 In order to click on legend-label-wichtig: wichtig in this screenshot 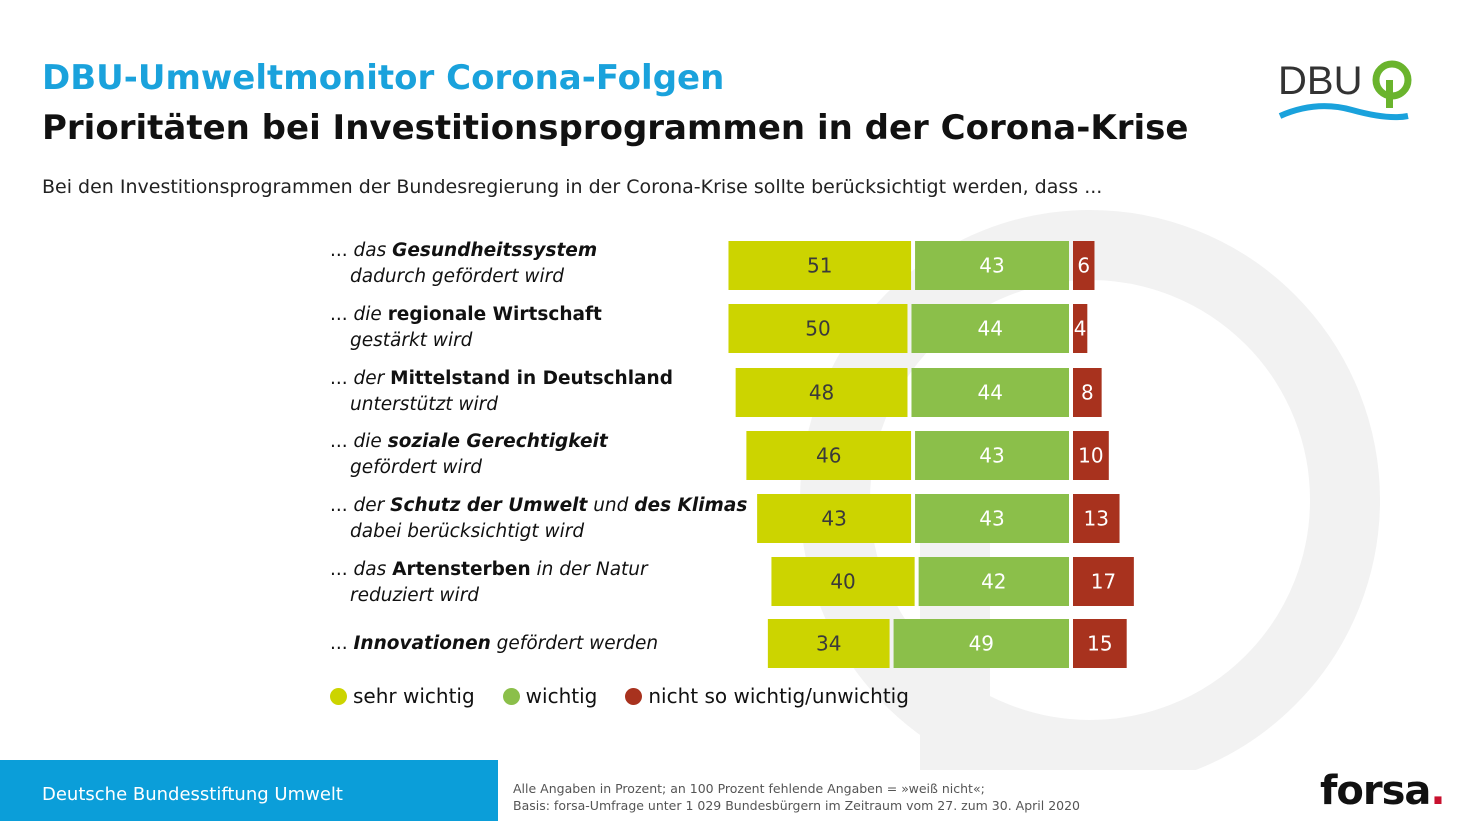, I will do `click(561, 696)`.